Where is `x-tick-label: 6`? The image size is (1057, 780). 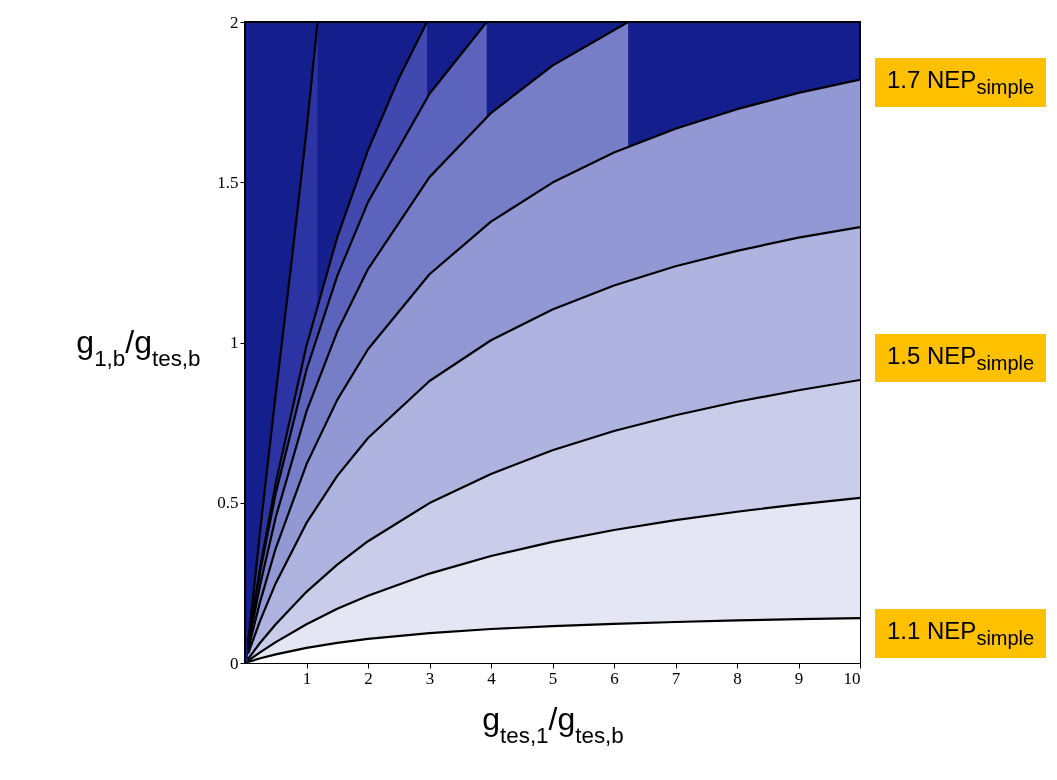 x-tick-label: 6 is located at coordinates (614, 678).